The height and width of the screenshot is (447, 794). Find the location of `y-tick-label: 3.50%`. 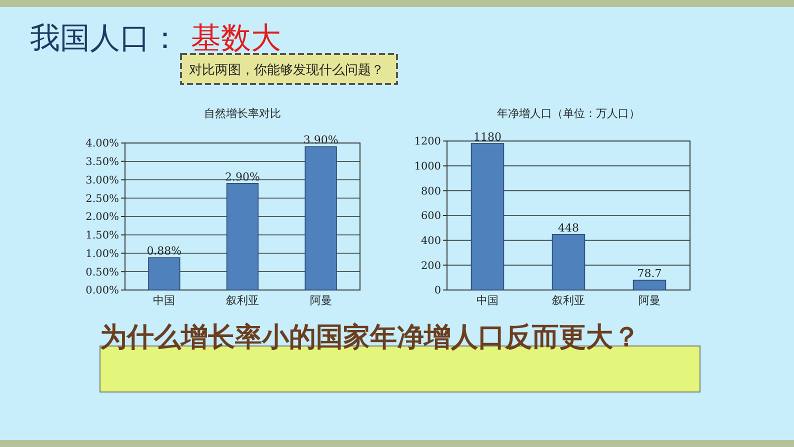

y-tick-label: 3.50% is located at coordinates (103, 162).